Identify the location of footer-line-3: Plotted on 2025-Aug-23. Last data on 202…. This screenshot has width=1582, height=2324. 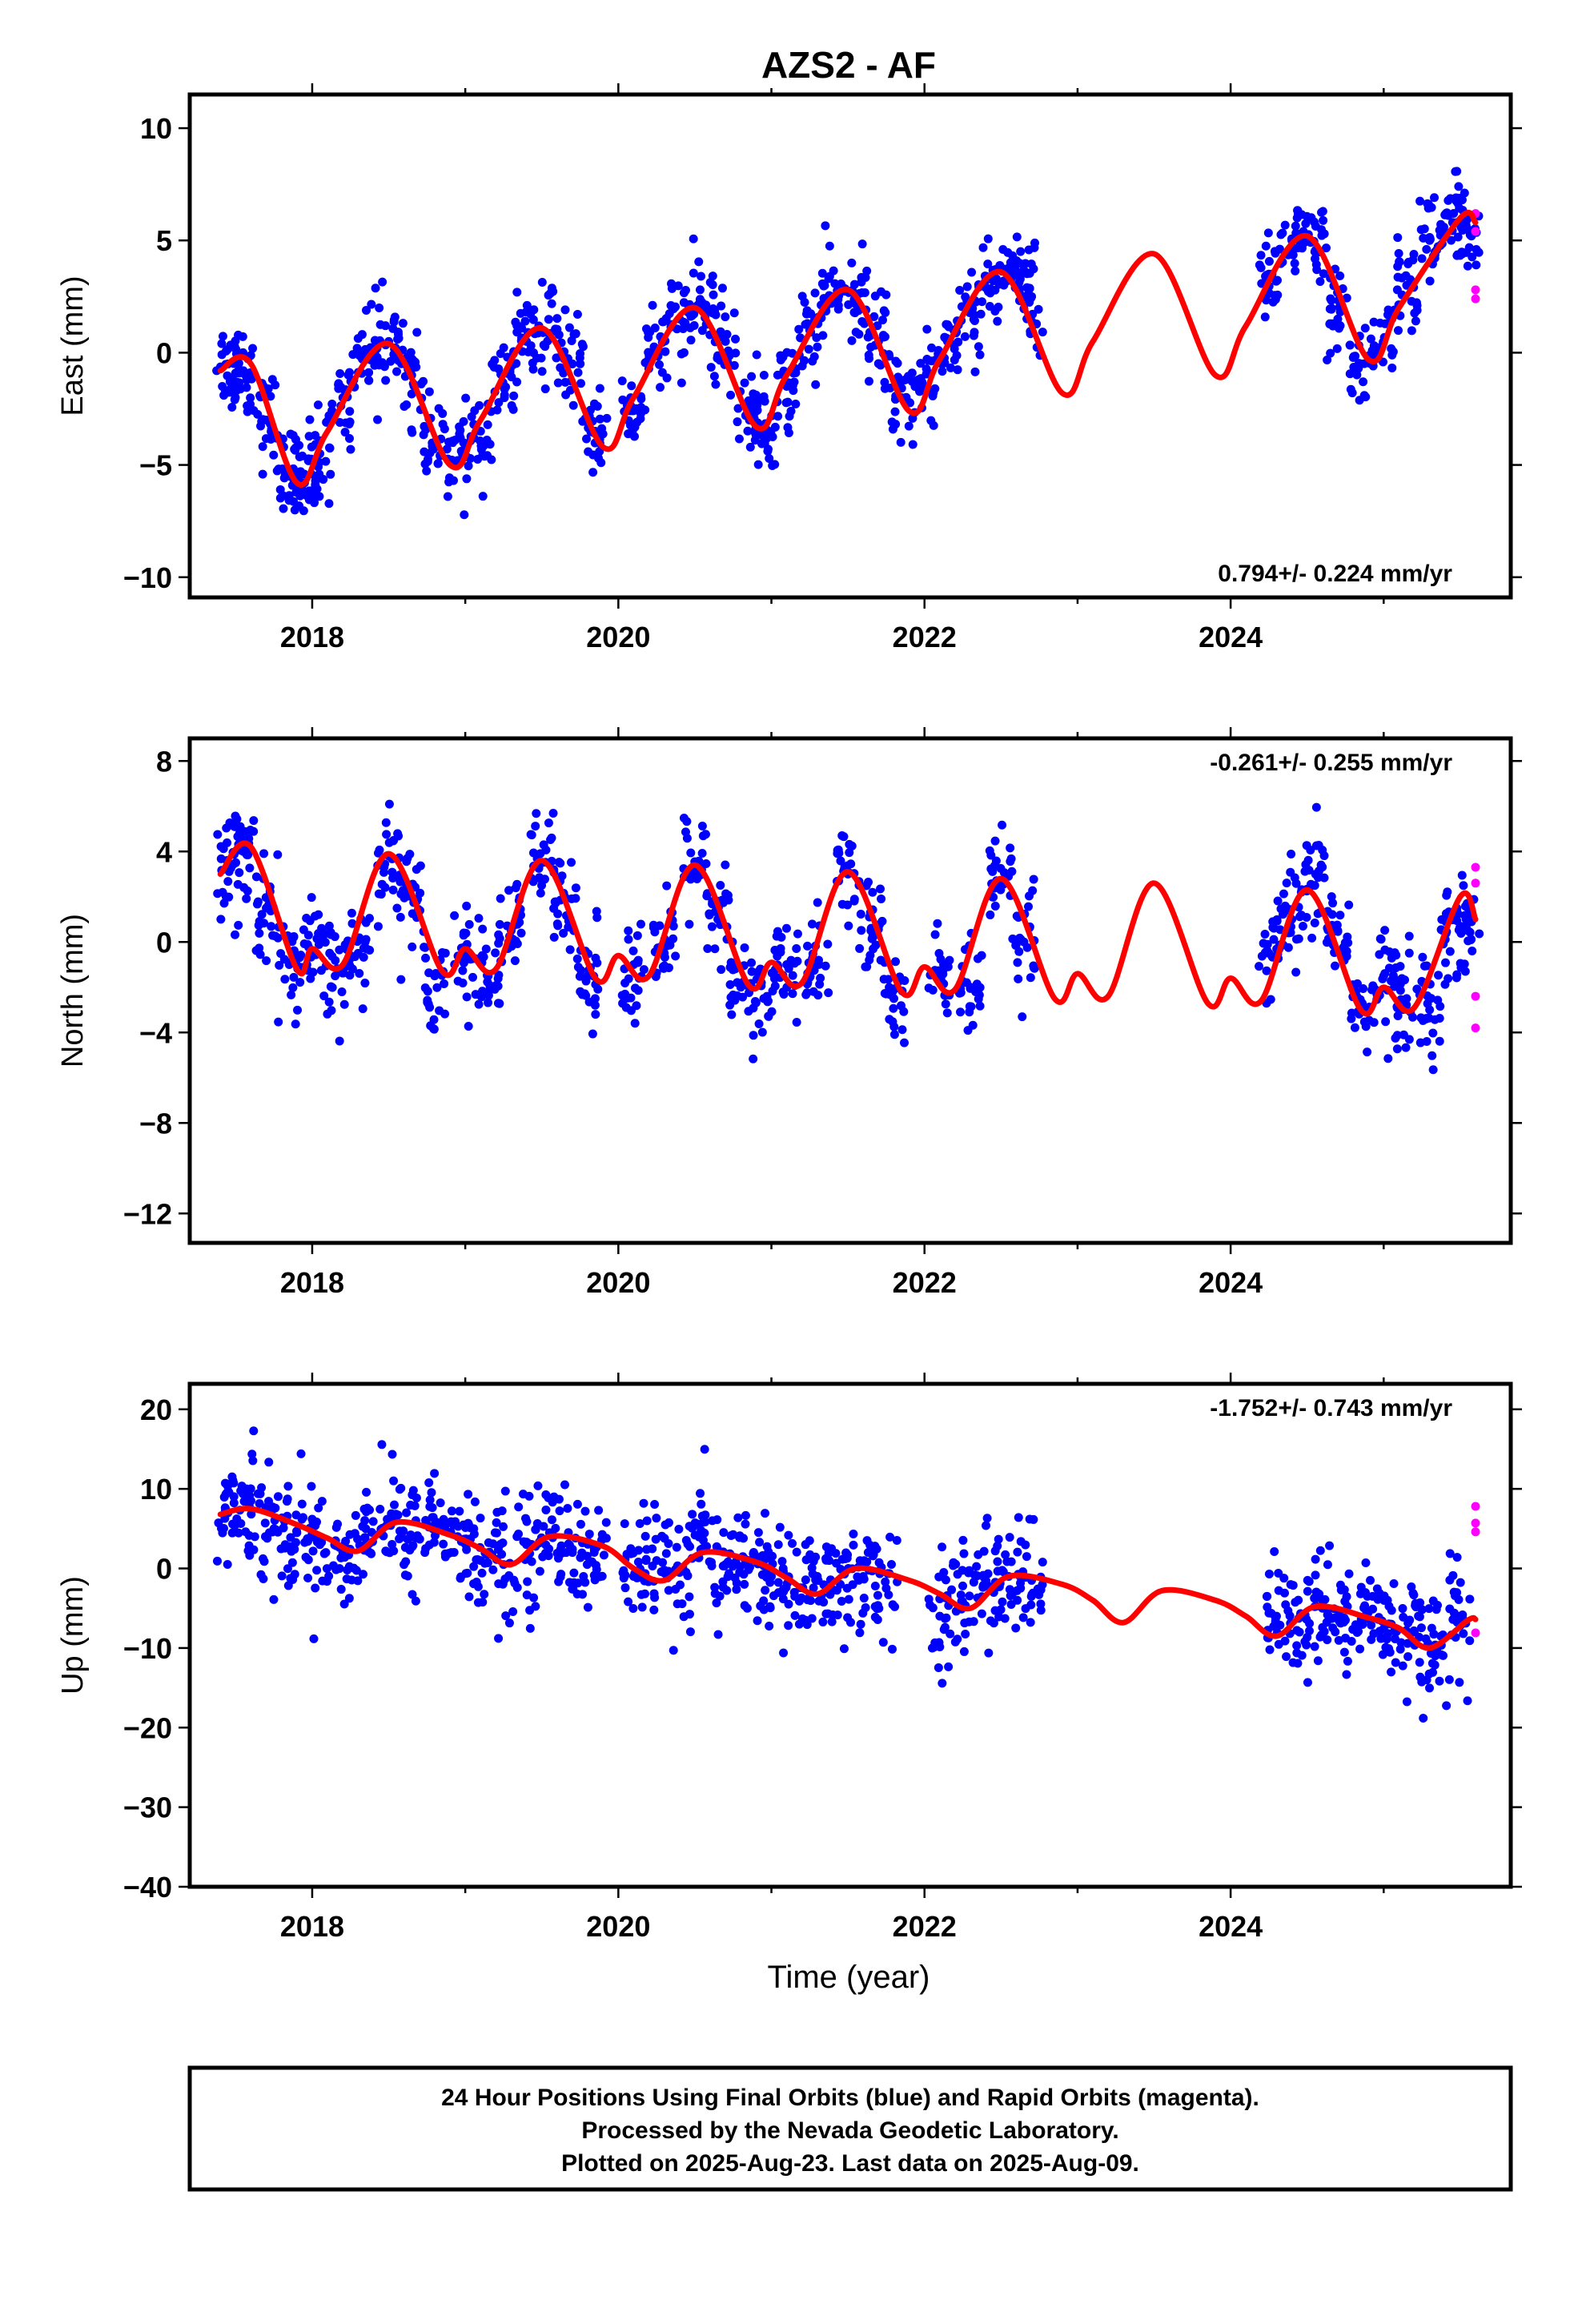
(850, 2163).